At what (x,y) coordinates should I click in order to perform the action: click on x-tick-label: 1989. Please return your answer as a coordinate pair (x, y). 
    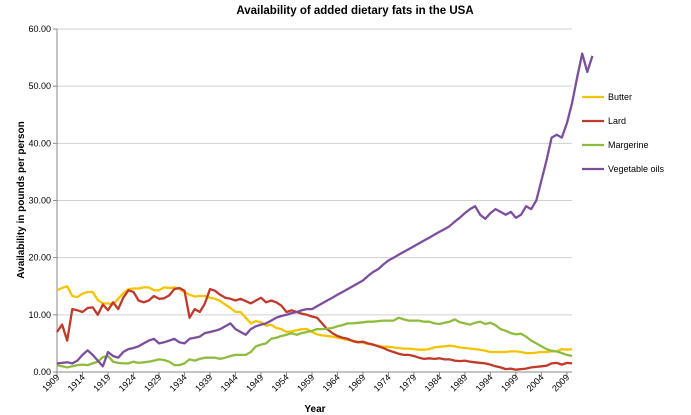
    Looking at the image, I should click on (458, 382).